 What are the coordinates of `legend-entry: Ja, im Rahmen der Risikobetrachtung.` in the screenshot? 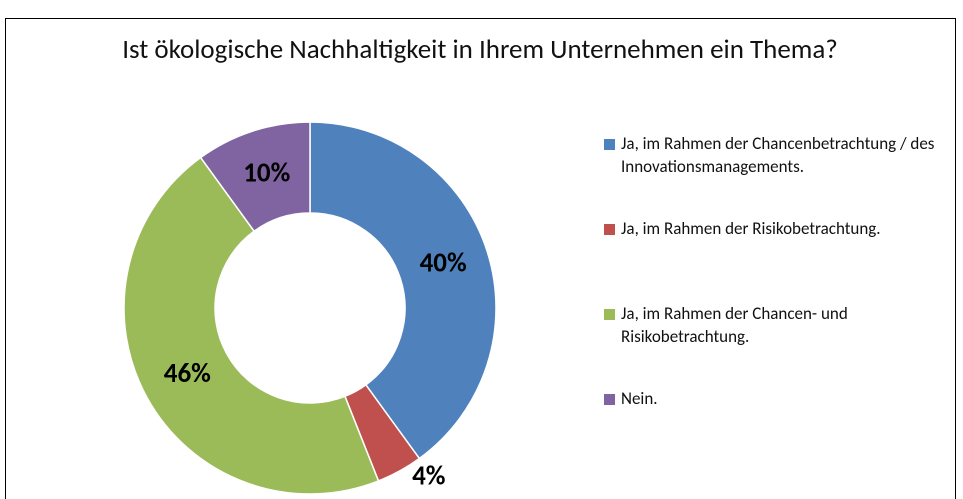 It's located at (774, 259).